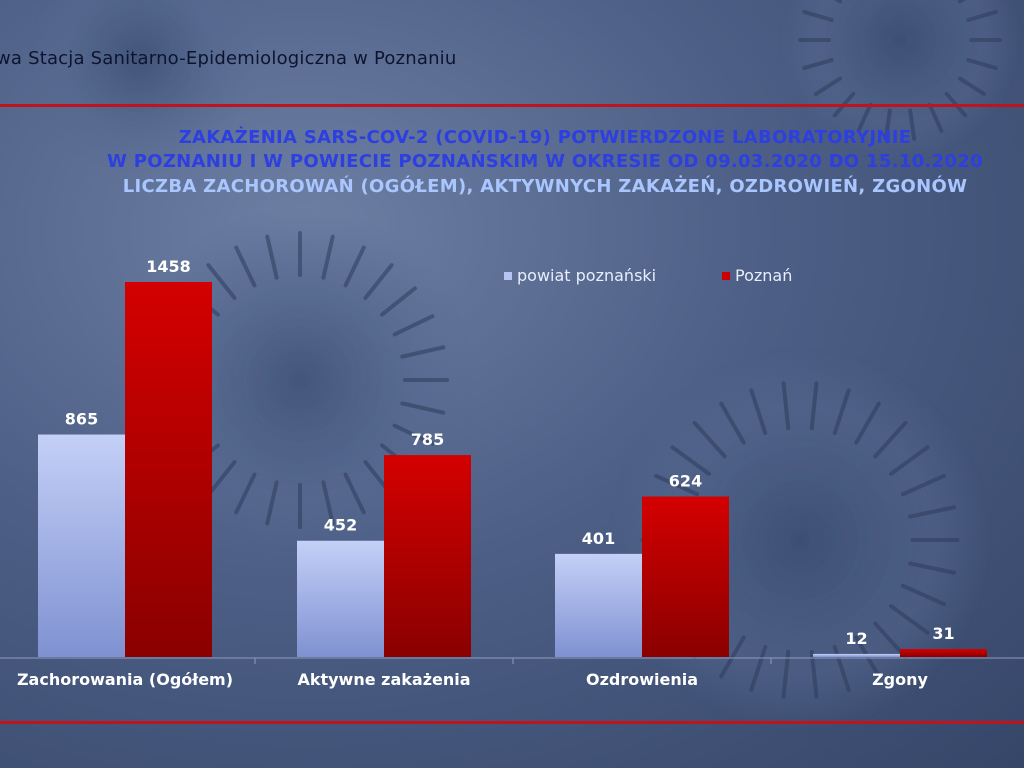 The height and width of the screenshot is (768, 1024). What do you see at coordinates (685, 481) in the screenshot?
I see `data-label-poznan-2: 624` at bounding box center [685, 481].